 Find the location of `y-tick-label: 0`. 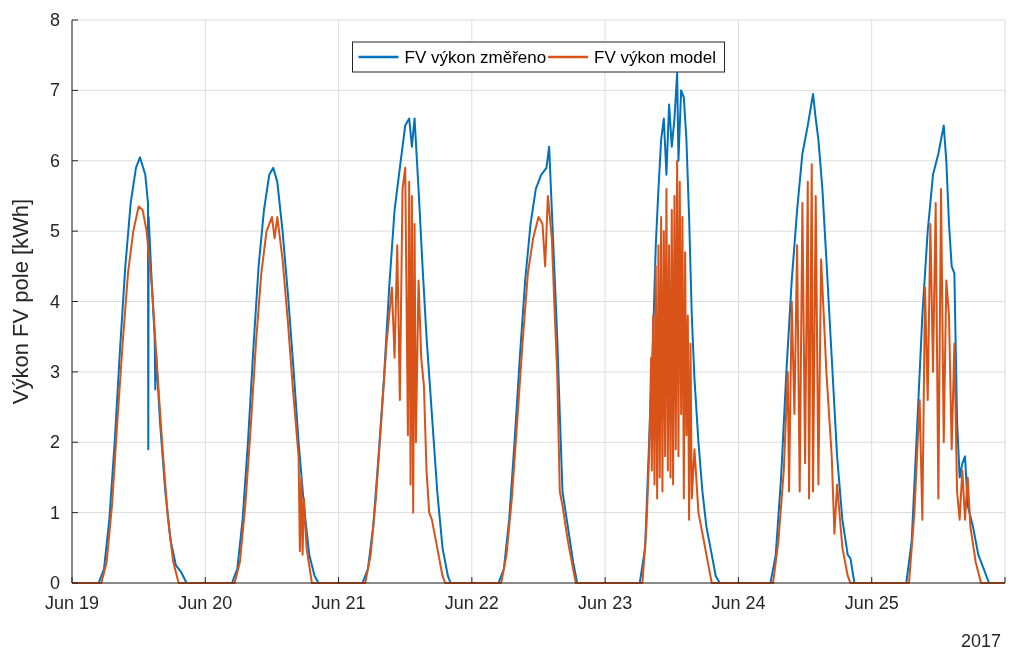

y-tick-label: 0 is located at coordinates (54, 583).